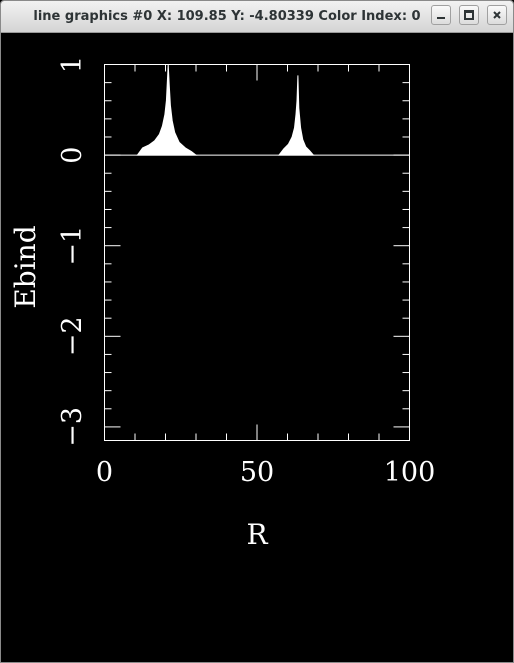 This screenshot has height=663, width=514. Describe the element at coordinates (72, 427) in the screenshot. I see `y-tick-label: −3` at that location.